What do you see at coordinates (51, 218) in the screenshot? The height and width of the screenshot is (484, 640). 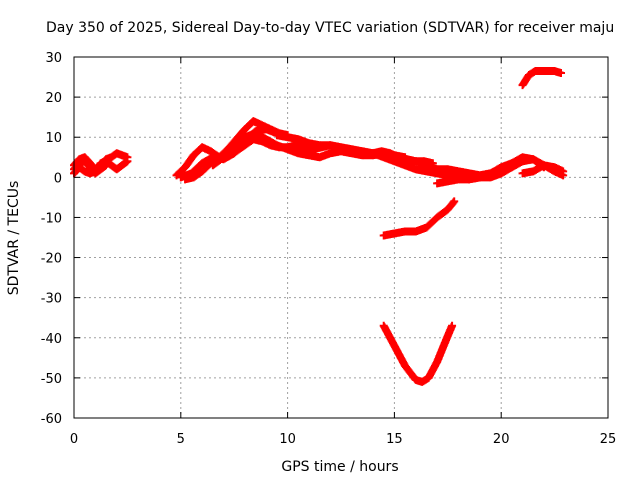 I see `y-tick-label: -10` at bounding box center [51, 218].